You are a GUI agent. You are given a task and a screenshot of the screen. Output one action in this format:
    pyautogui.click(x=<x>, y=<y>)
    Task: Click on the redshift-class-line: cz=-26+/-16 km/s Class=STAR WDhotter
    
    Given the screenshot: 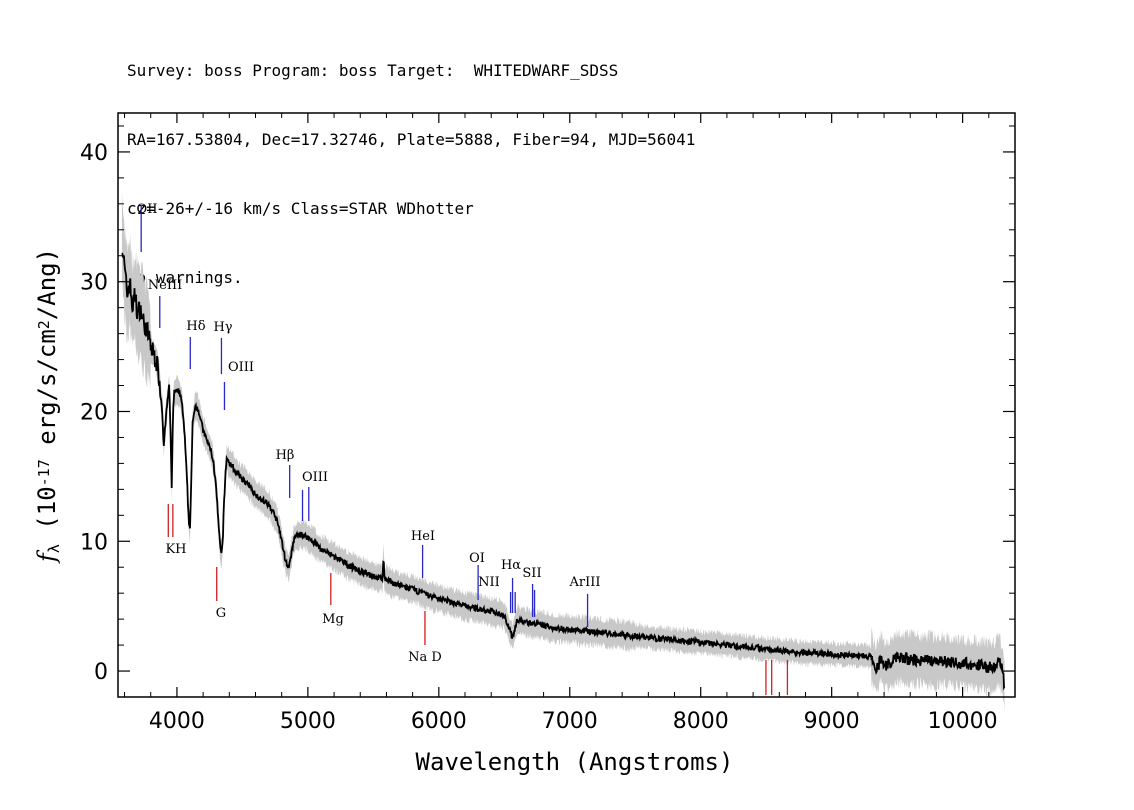 What is the action you would take?
    pyautogui.click(x=300, y=208)
    